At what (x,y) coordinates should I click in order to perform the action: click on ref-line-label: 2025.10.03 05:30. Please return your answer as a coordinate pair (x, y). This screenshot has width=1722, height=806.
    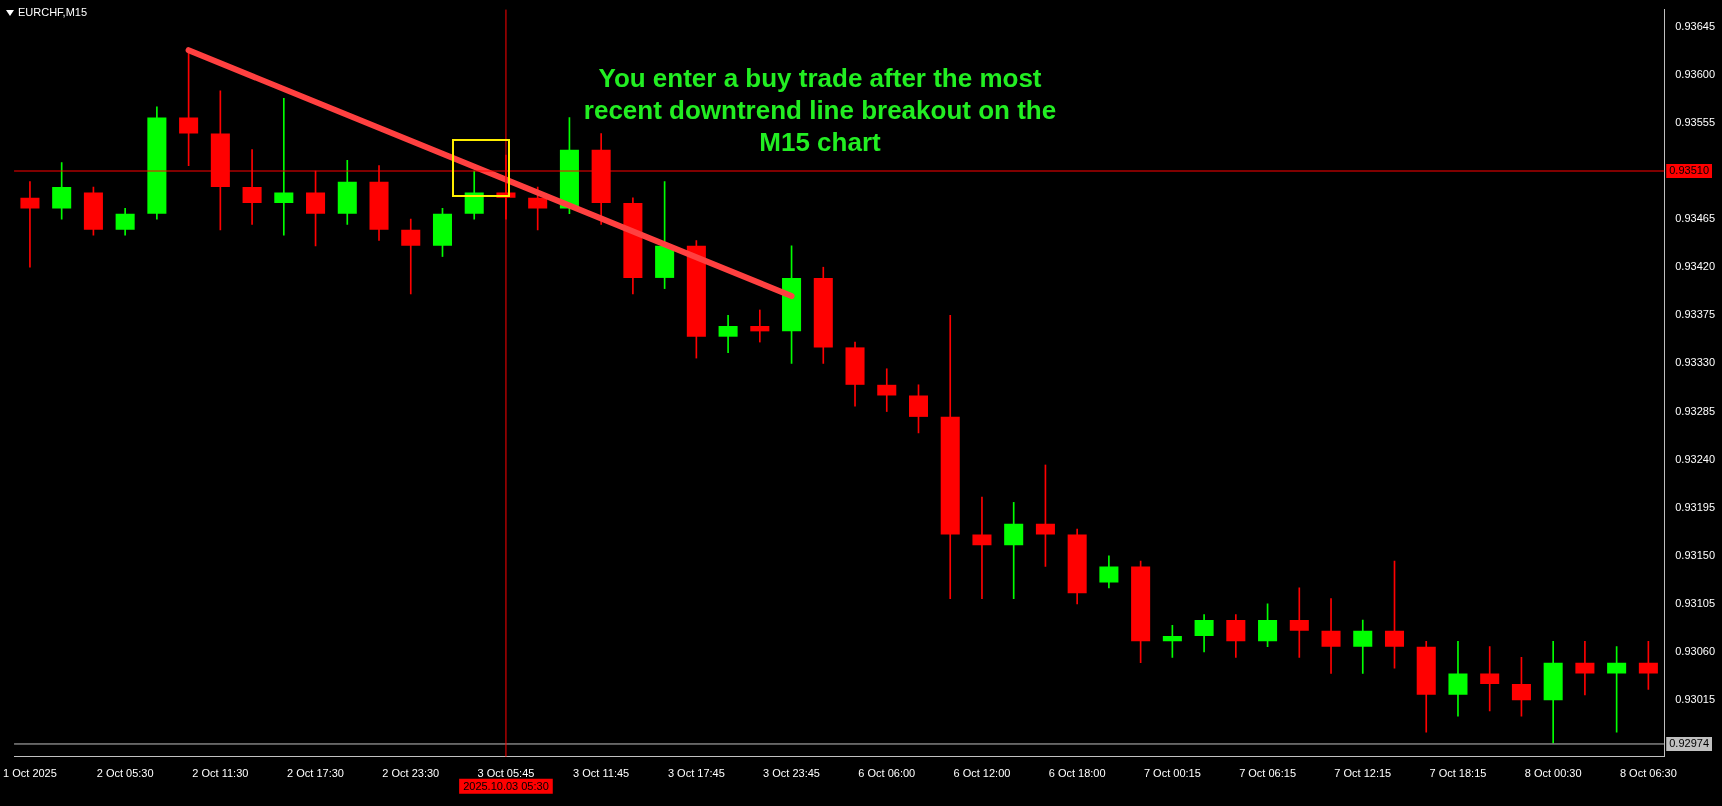
    Looking at the image, I should click on (506, 785).